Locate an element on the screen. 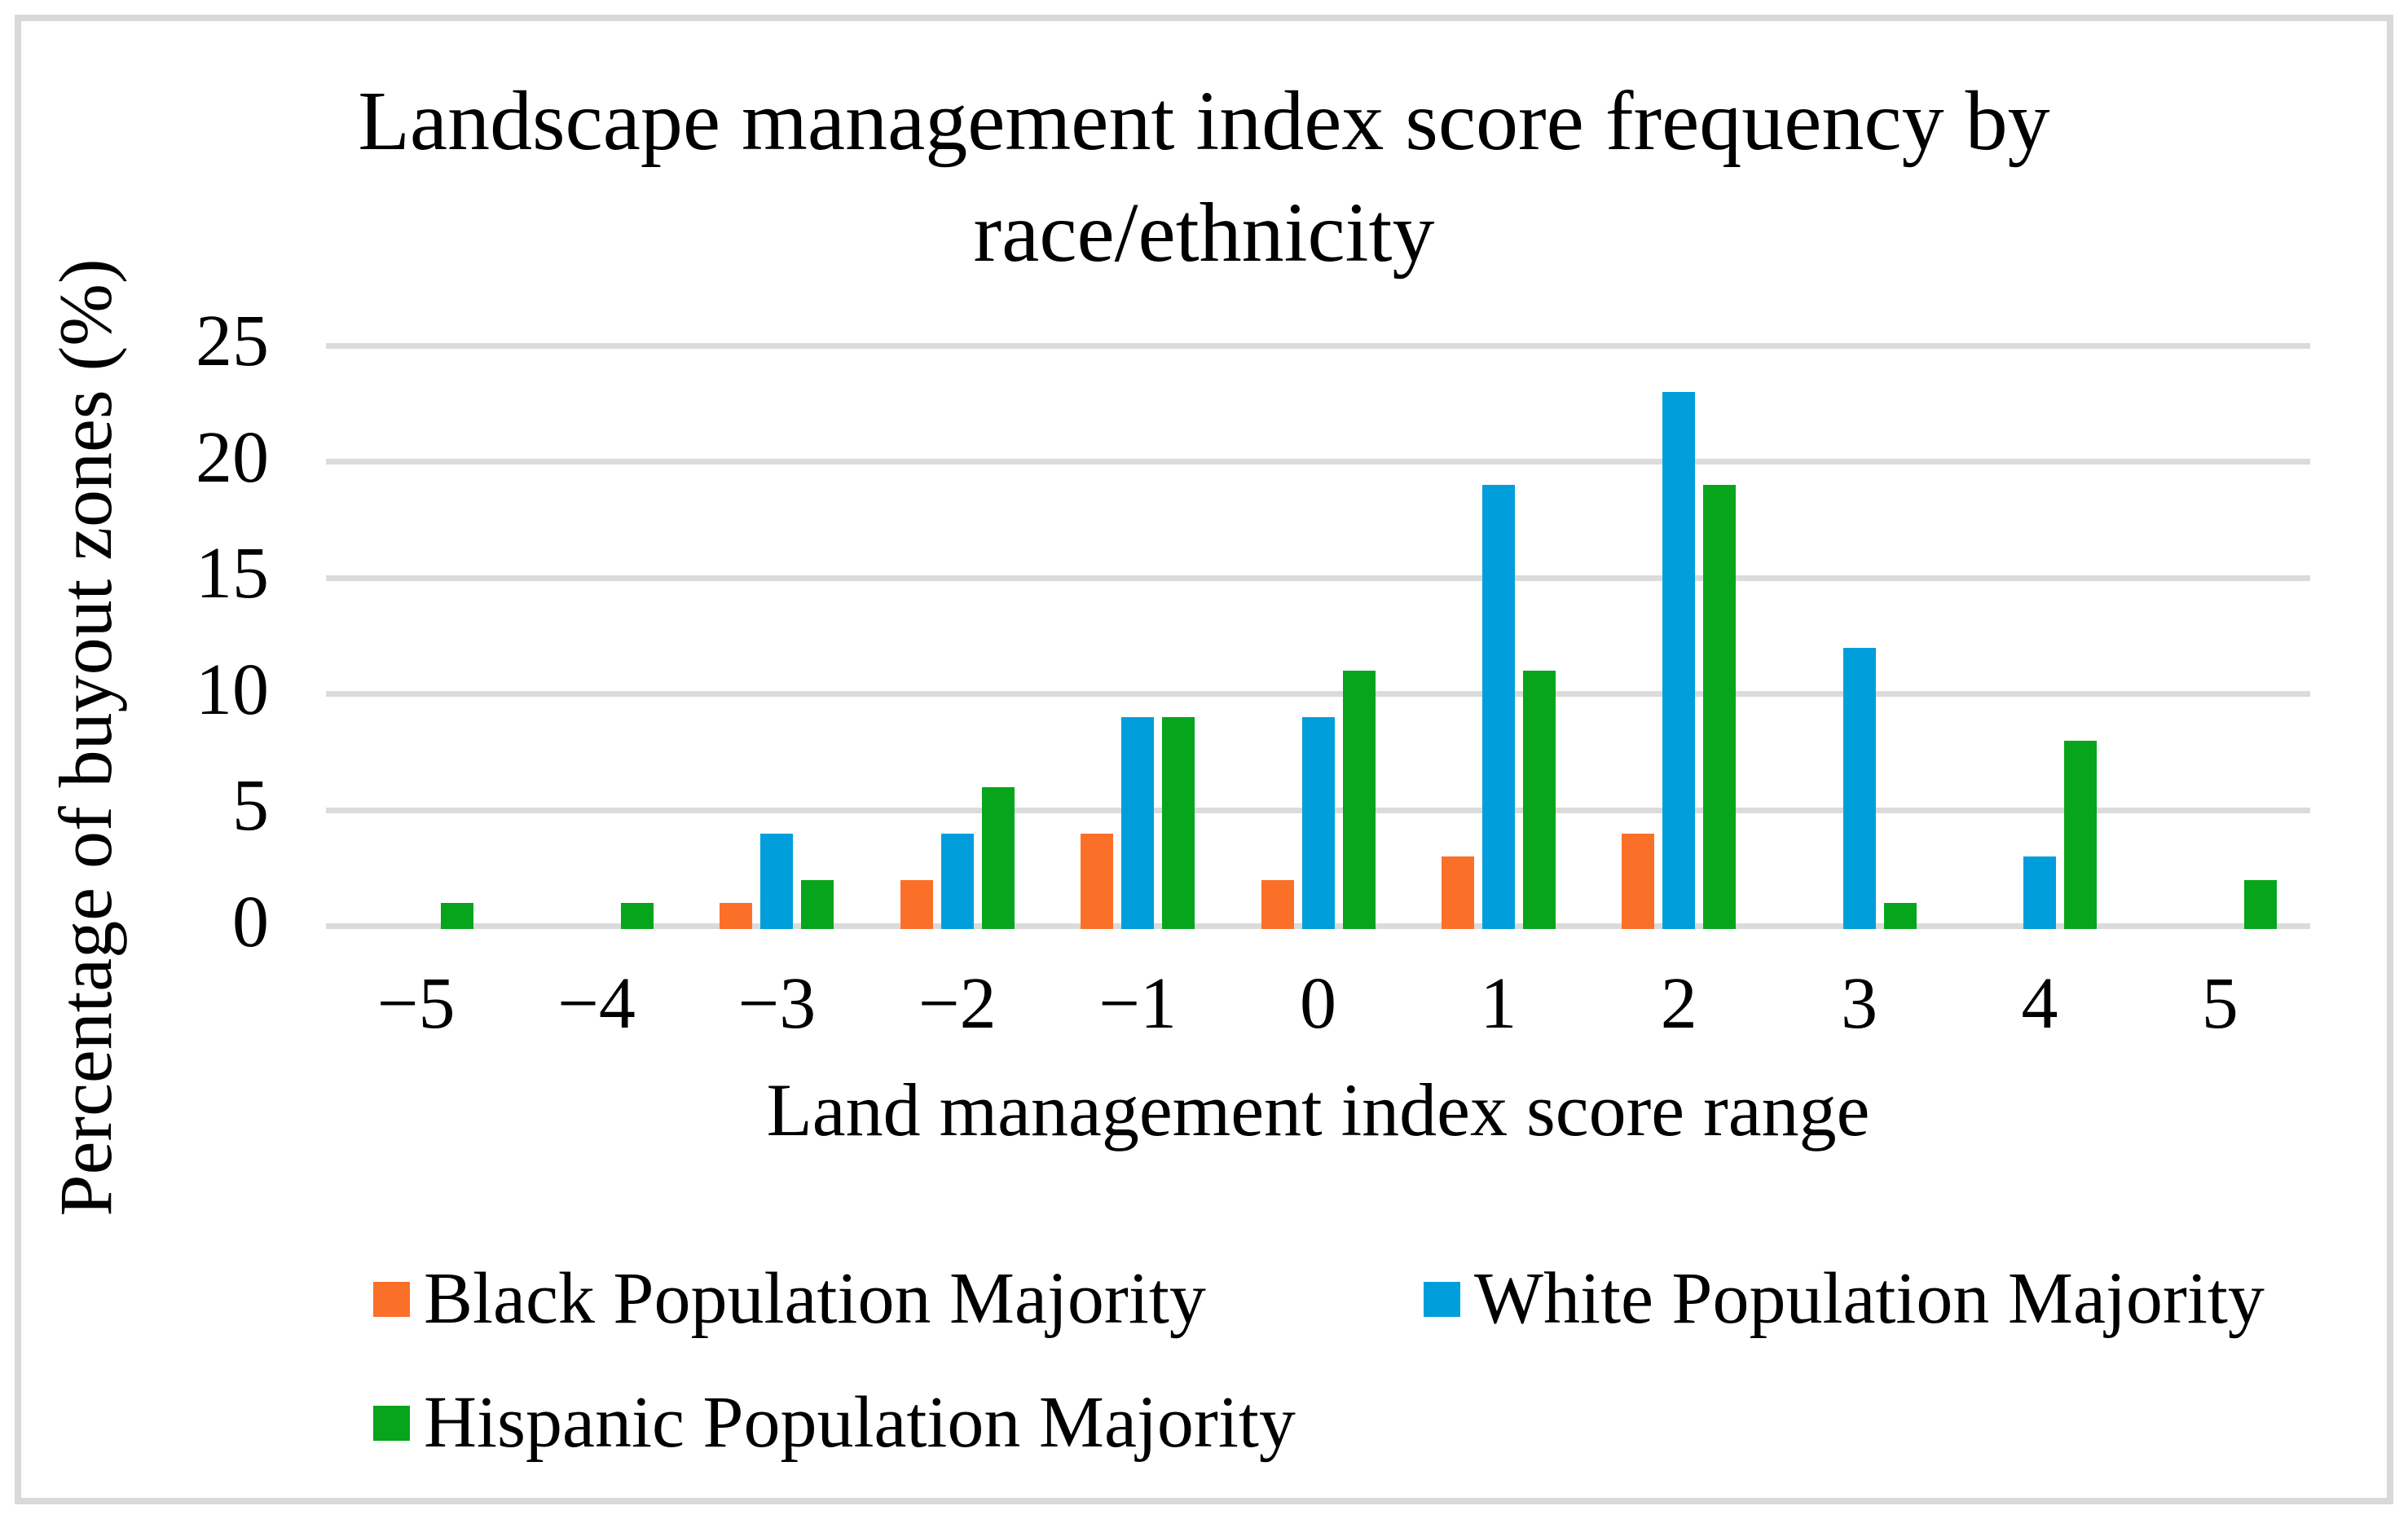  legend-item-hispanic-population-majority: Hispanic Population Majority is located at coordinates (834, 1423).